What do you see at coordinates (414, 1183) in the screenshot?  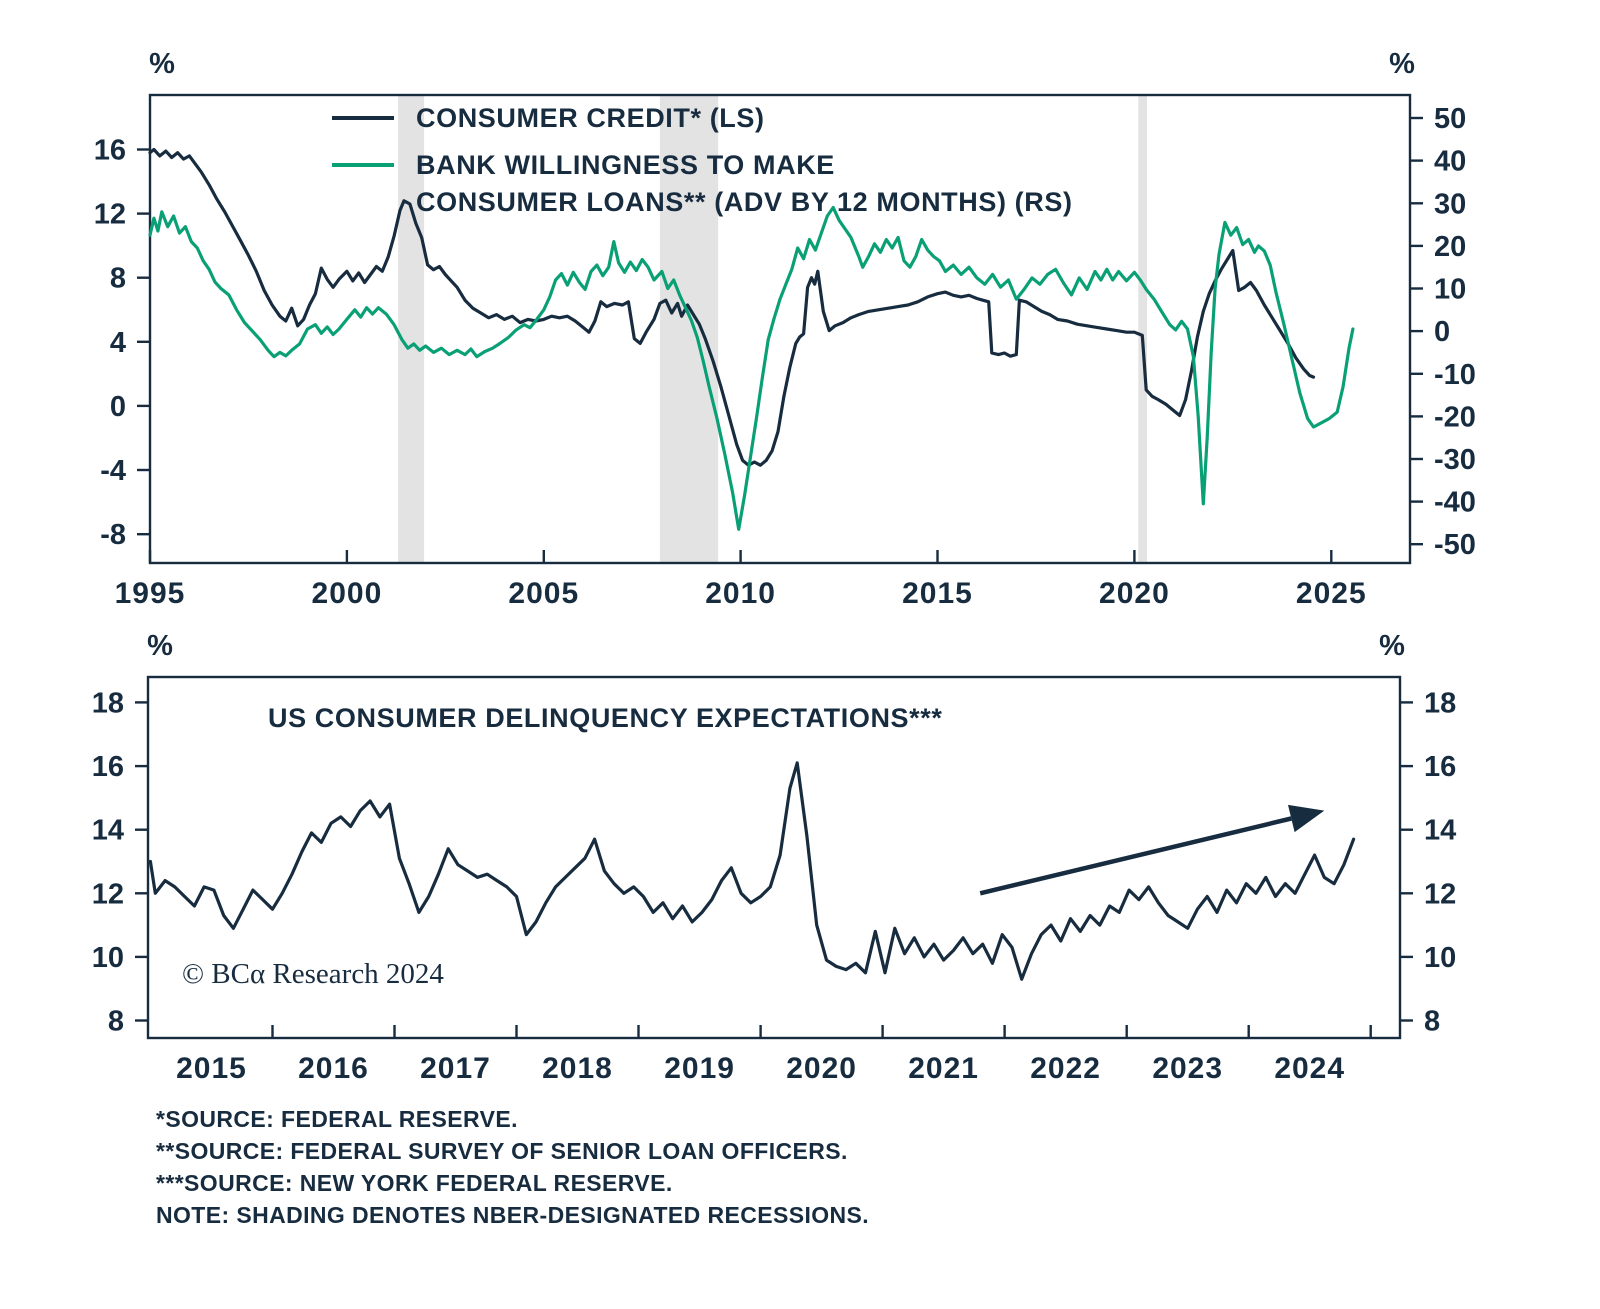 I see `footnote-source-3: ***SOURCE: NEW YORK FEDERAL RESERVE.` at bounding box center [414, 1183].